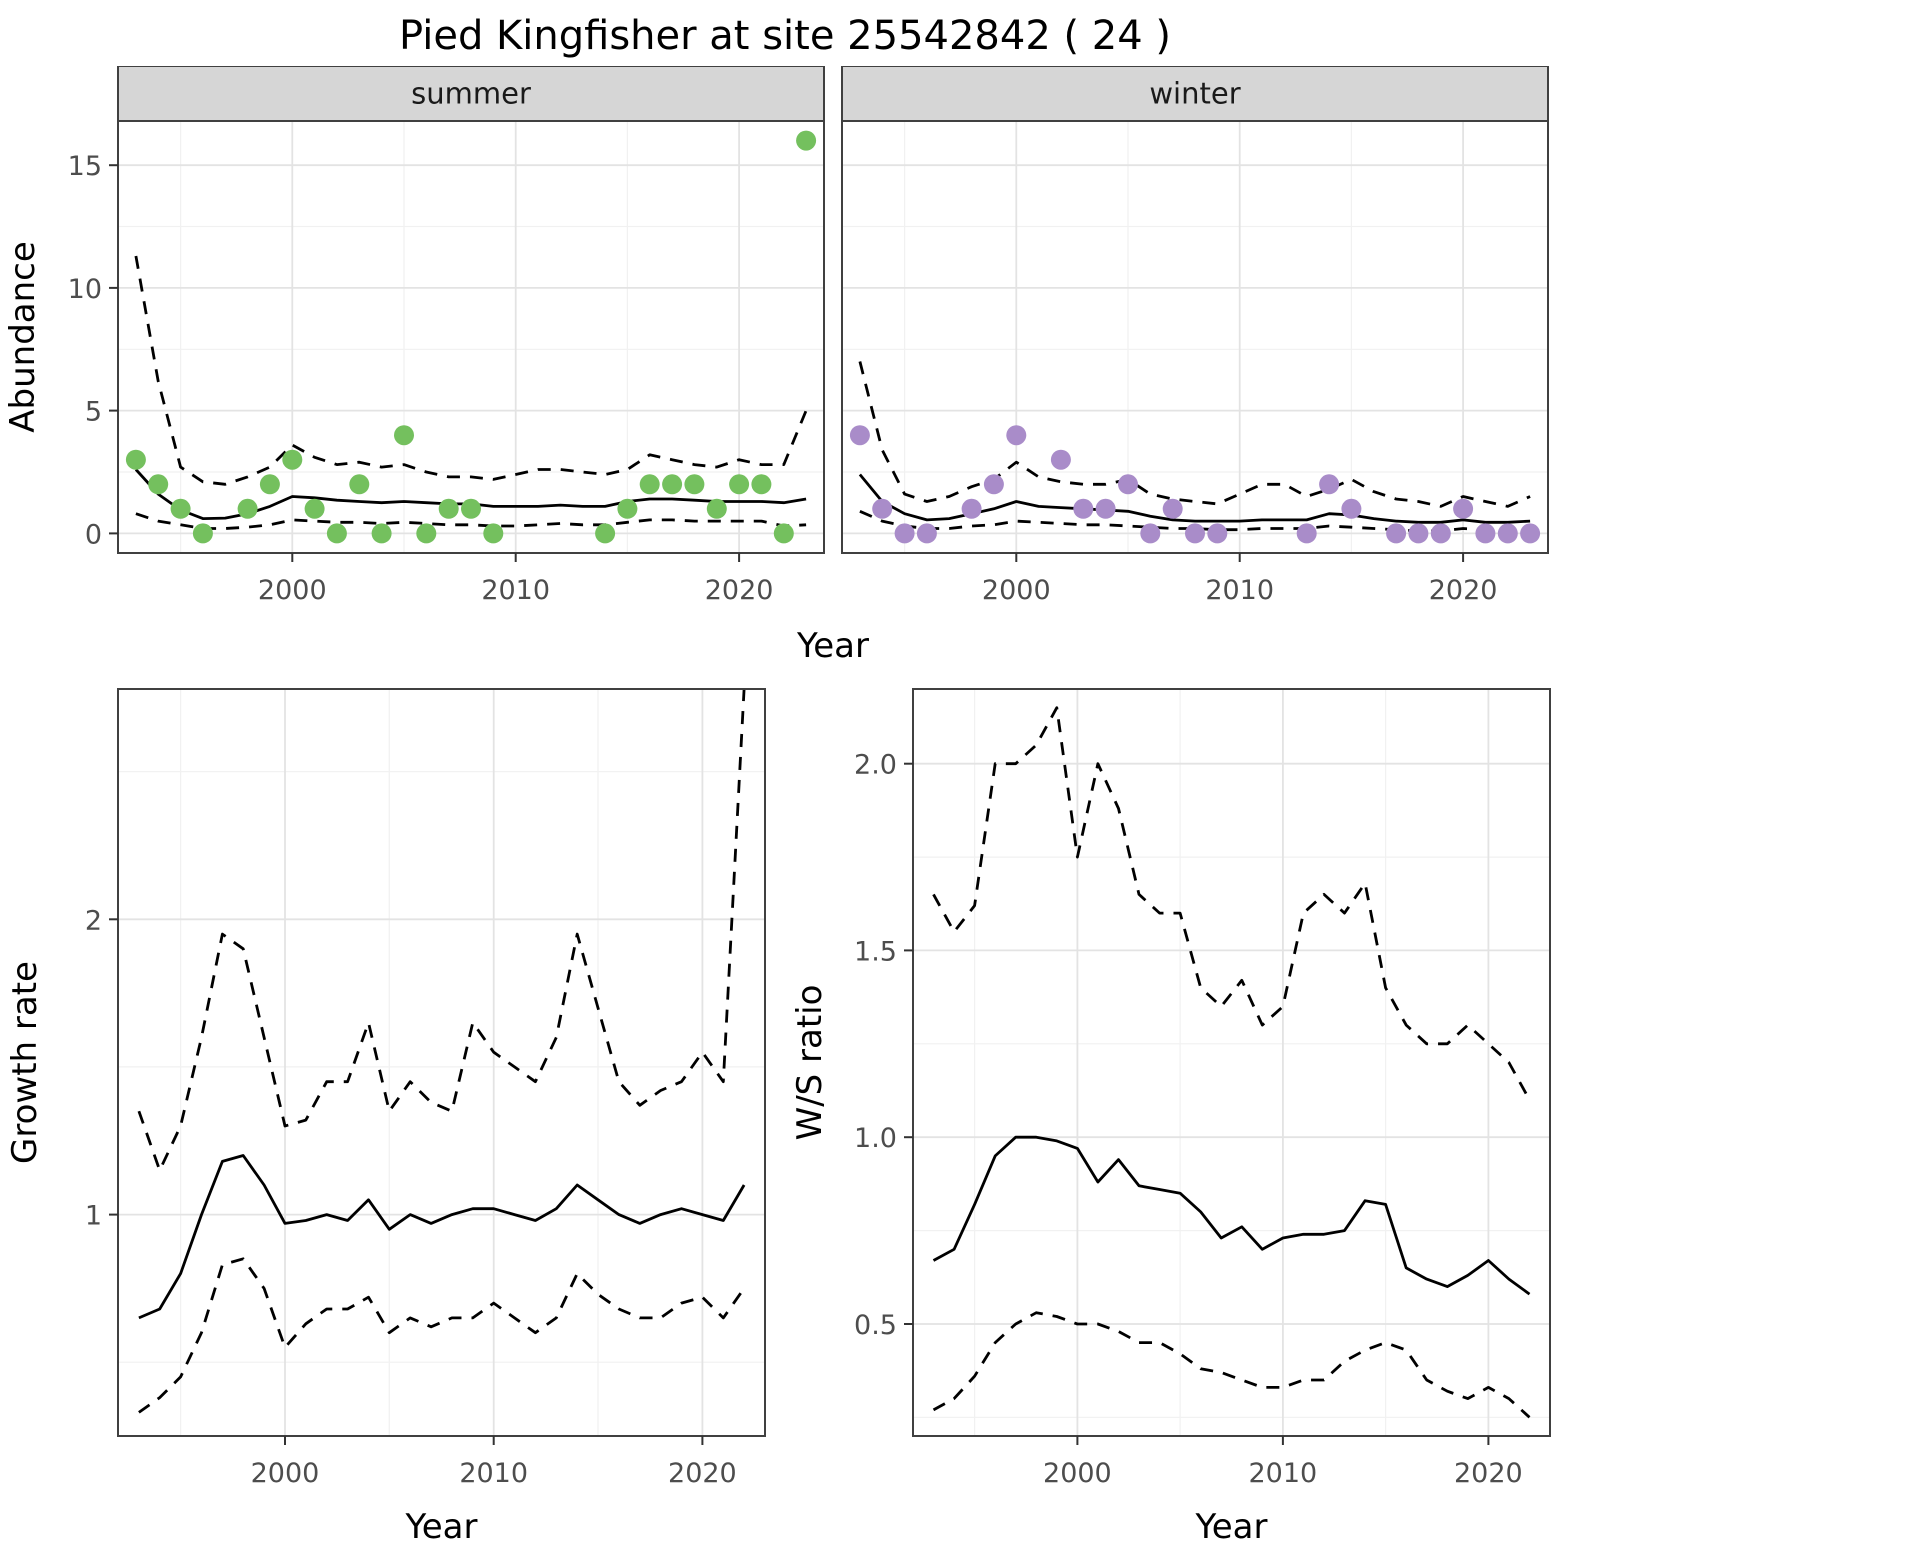 The image size is (1920, 1560). Describe the element at coordinates (875, 765) in the screenshot. I see `y-tick-label: 2.0` at that location.